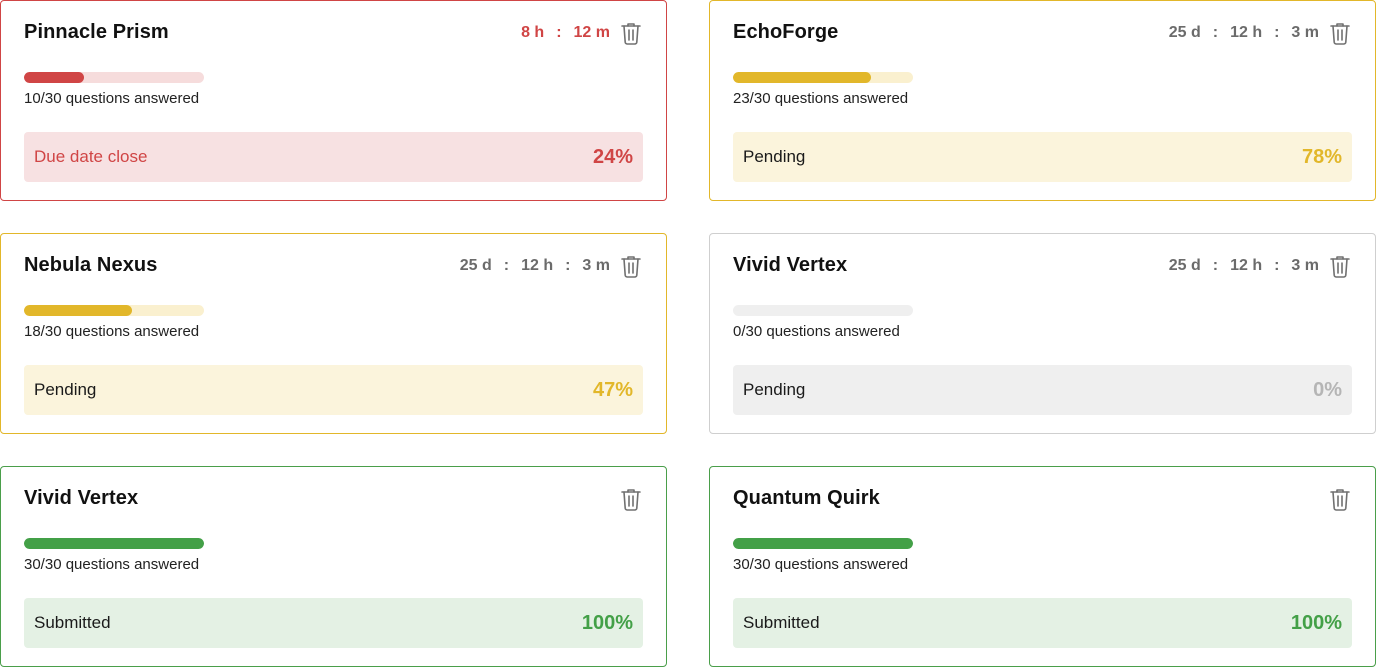  What do you see at coordinates (816, 331) in the screenshot?
I see `questions-answered: 0/30 questions answered` at bounding box center [816, 331].